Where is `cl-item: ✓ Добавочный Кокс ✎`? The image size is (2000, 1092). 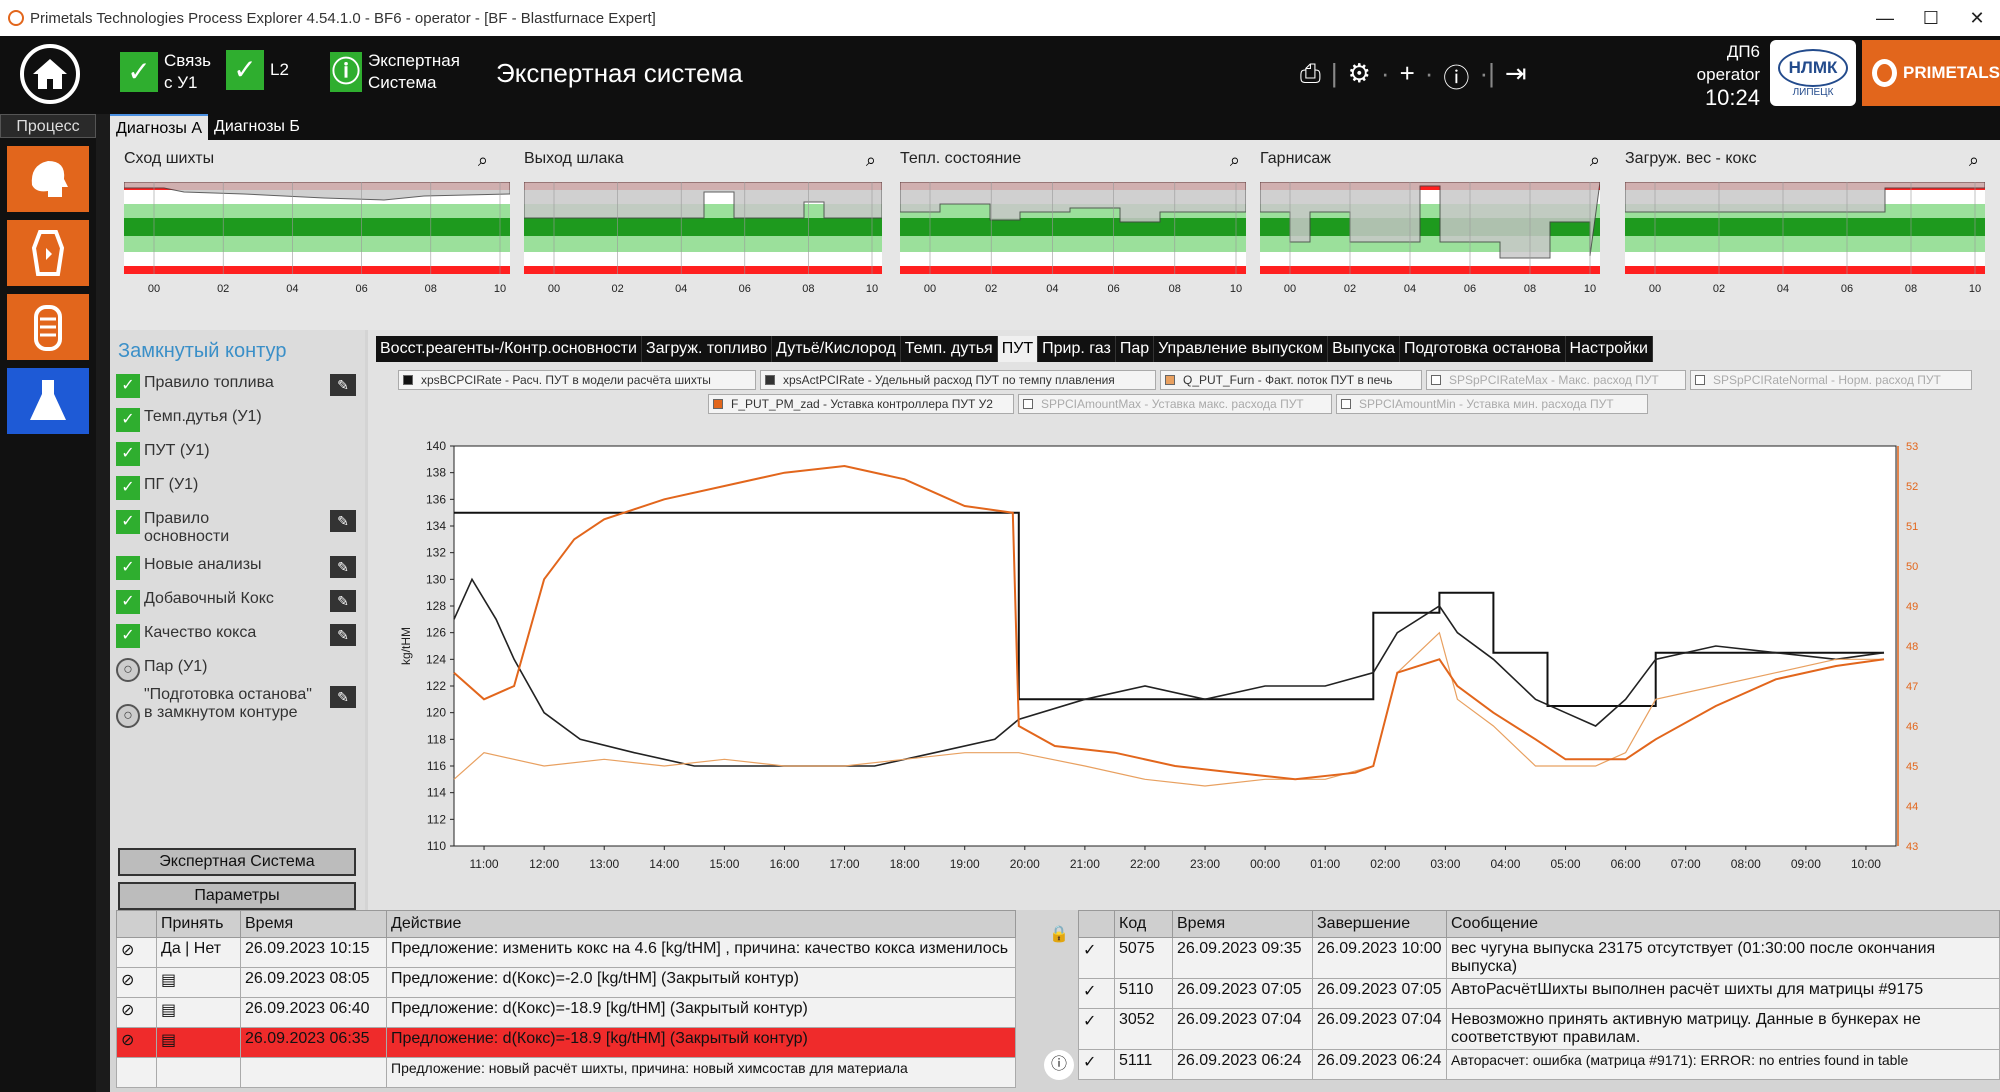 cl-item: ✓ Добавочный Кокс ✎ is located at coordinates (236, 602).